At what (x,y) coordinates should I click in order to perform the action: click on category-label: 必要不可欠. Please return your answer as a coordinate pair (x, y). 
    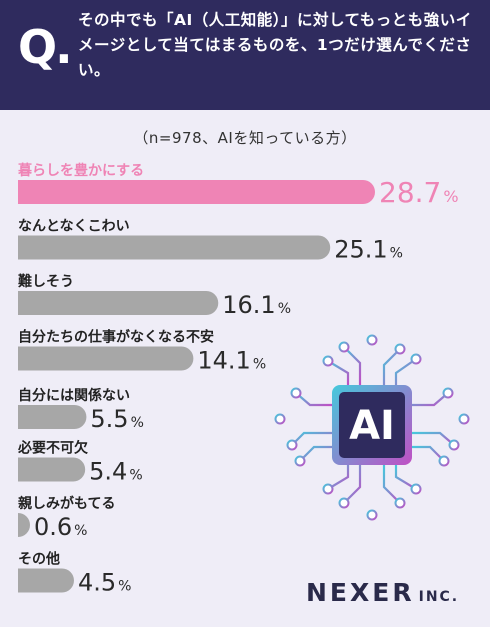
    Looking at the image, I should click on (52, 448).